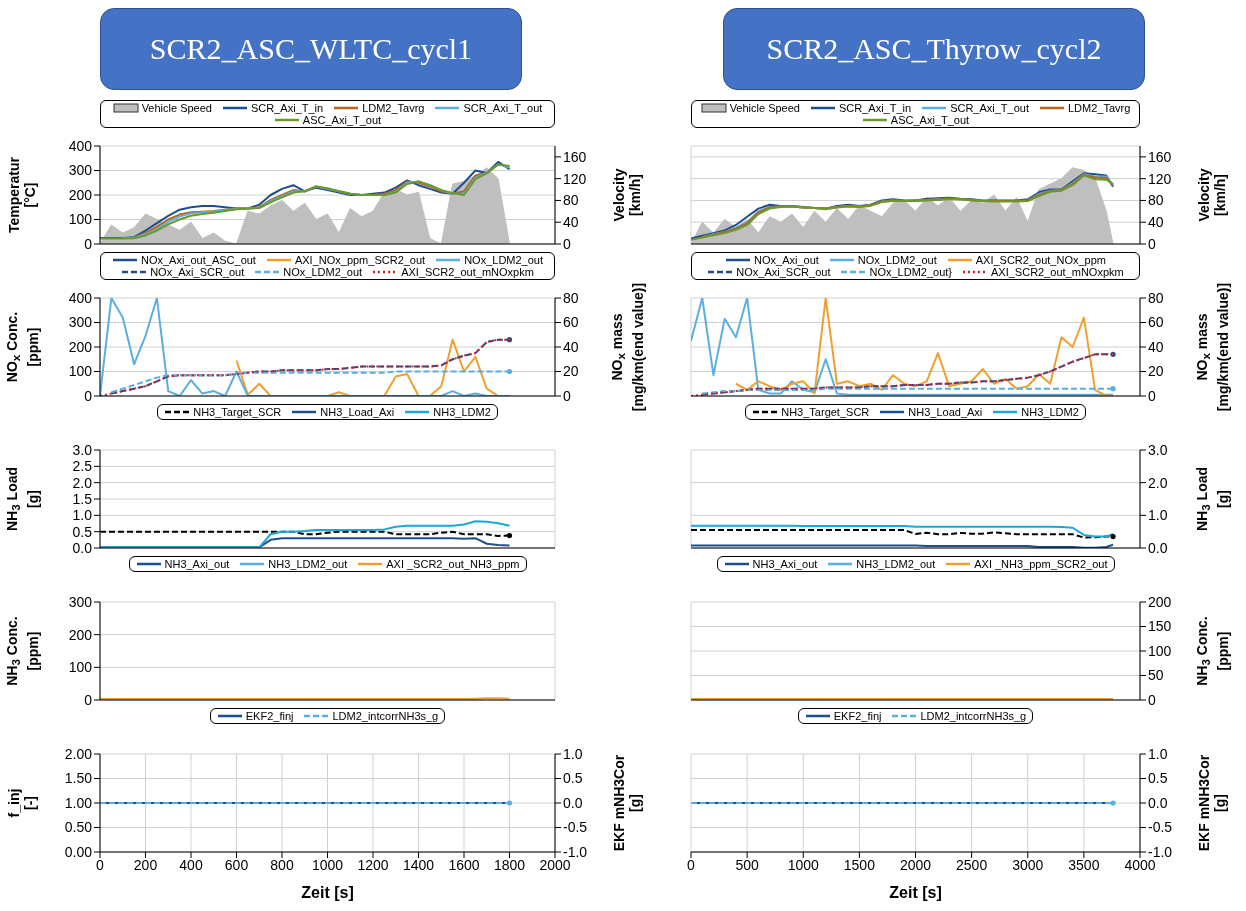  Describe the element at coordinates (82, 466) in the screenshot. I see `y-tick-label: 2.5` at that location.